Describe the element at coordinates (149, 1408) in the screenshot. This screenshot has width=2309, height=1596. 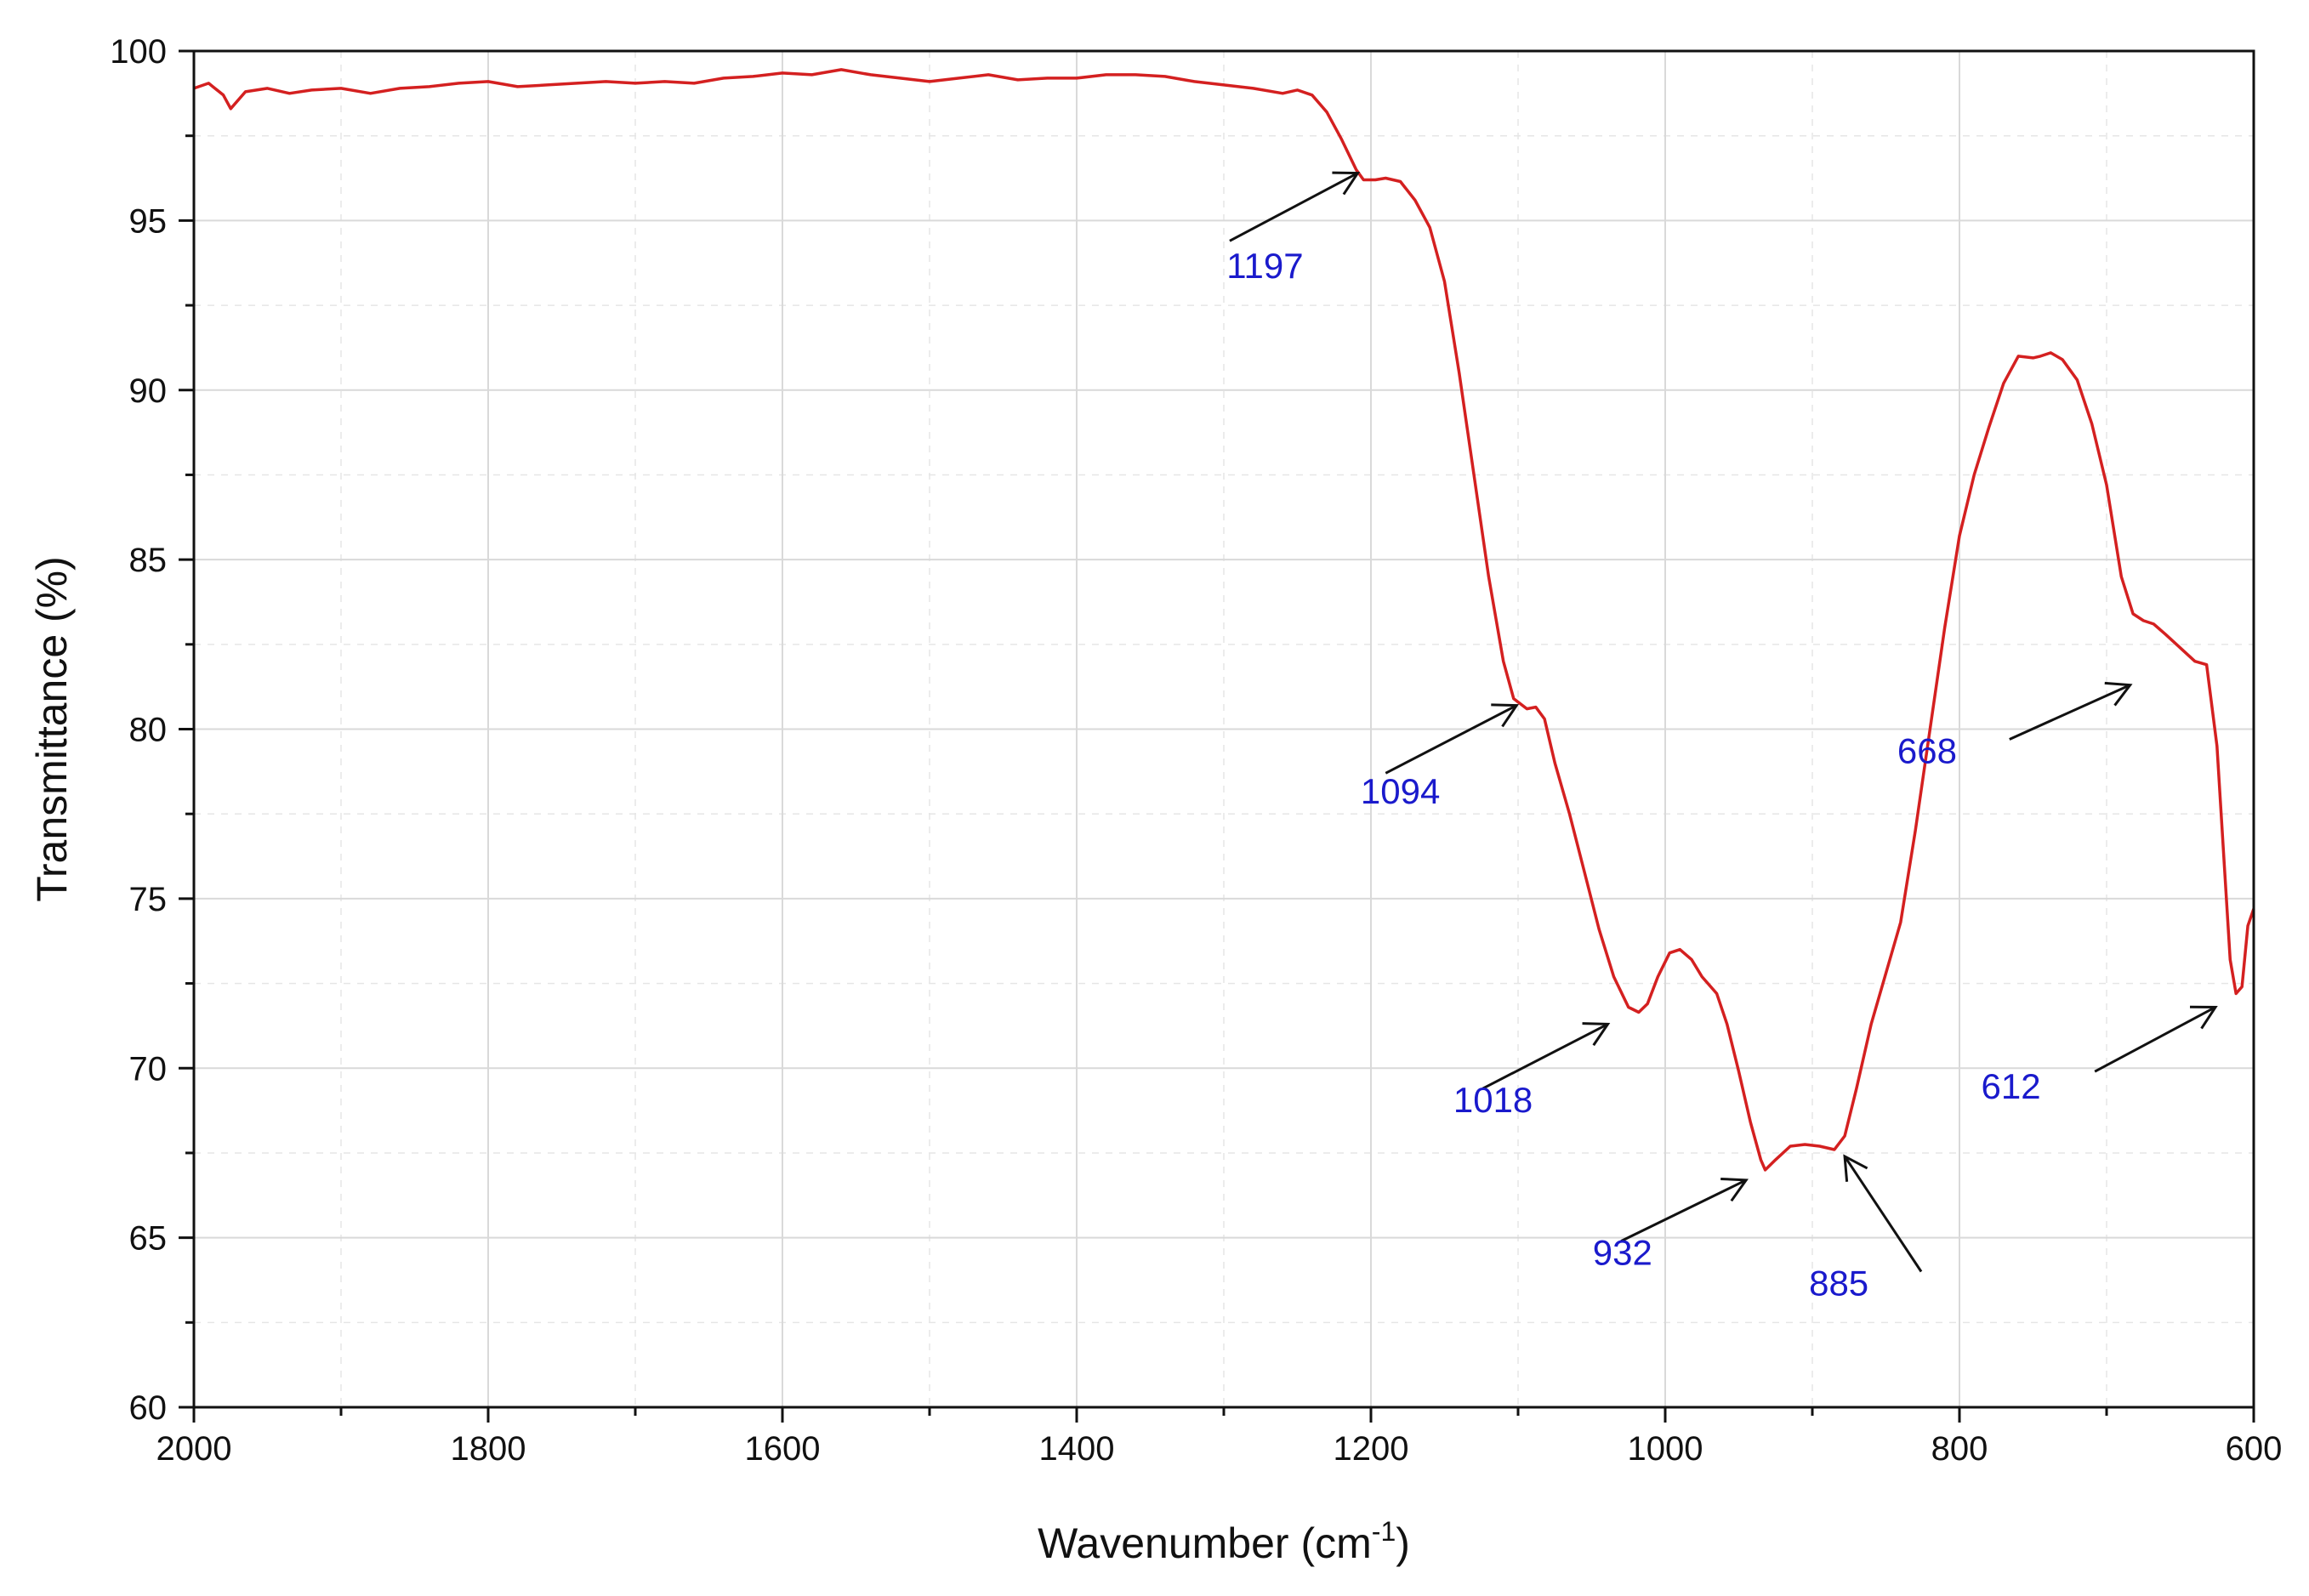
I see `y-tick-label: 60` at that location.